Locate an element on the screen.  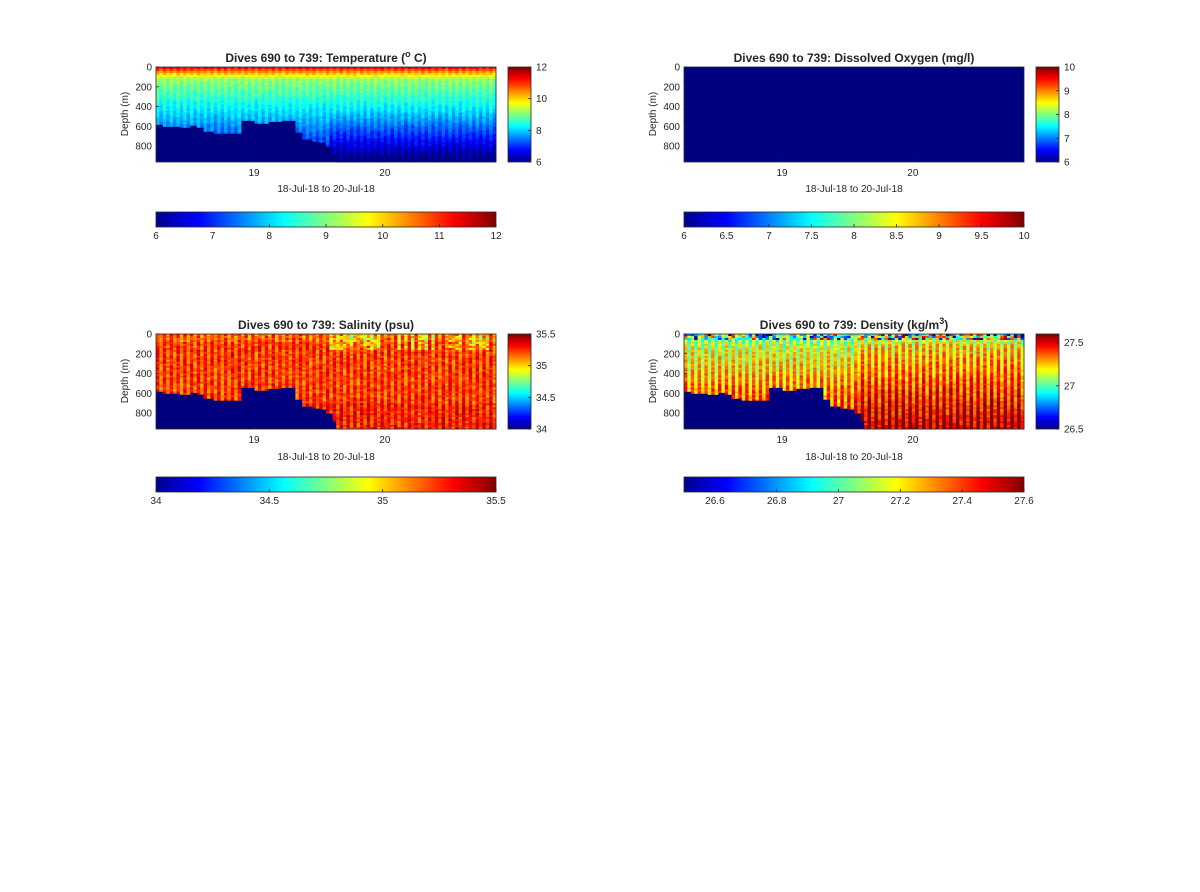
temperature-title-tail: C) is located at coordinates (419, 58).